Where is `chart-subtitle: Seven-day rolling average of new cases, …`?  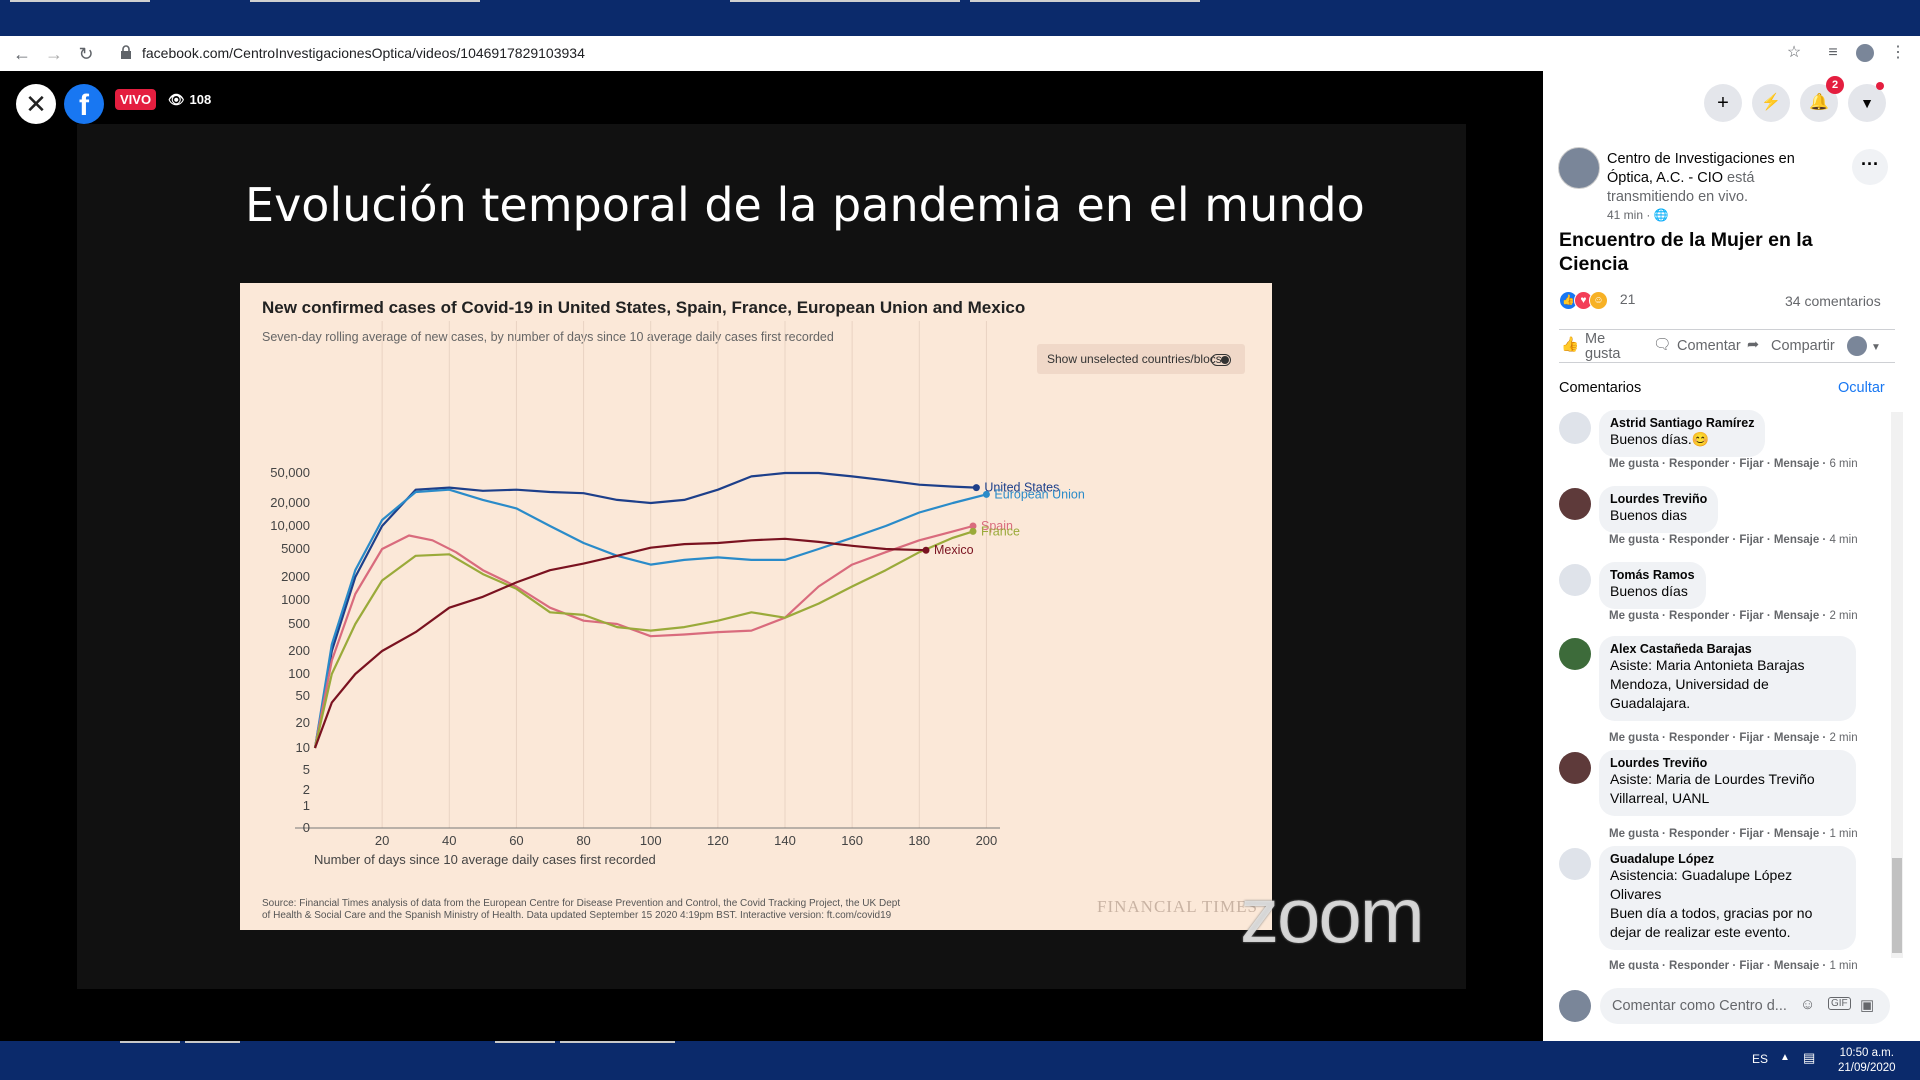 chart-subtitle: Seven-day rolling average of new cases, … is located at coordinates (548, 337).